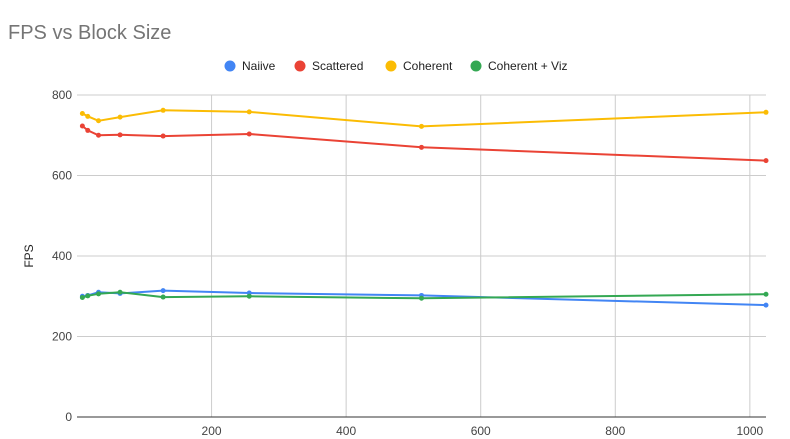 The width and height of the screenshot is (790, 439). I want to click on legend-label: Coherent + Viz, so click(528, 66).